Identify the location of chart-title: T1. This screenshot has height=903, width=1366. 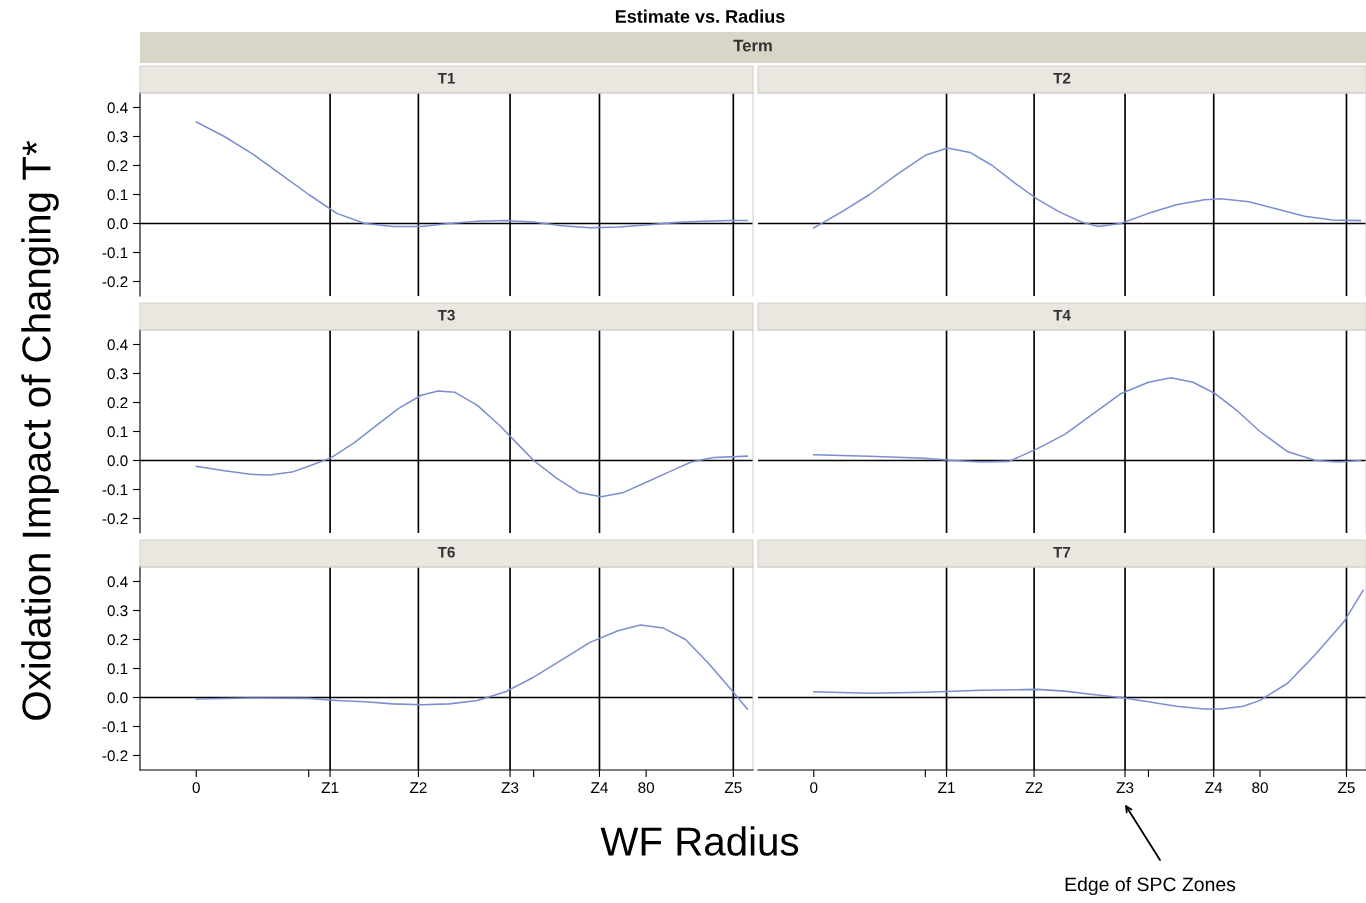
(446, 78).